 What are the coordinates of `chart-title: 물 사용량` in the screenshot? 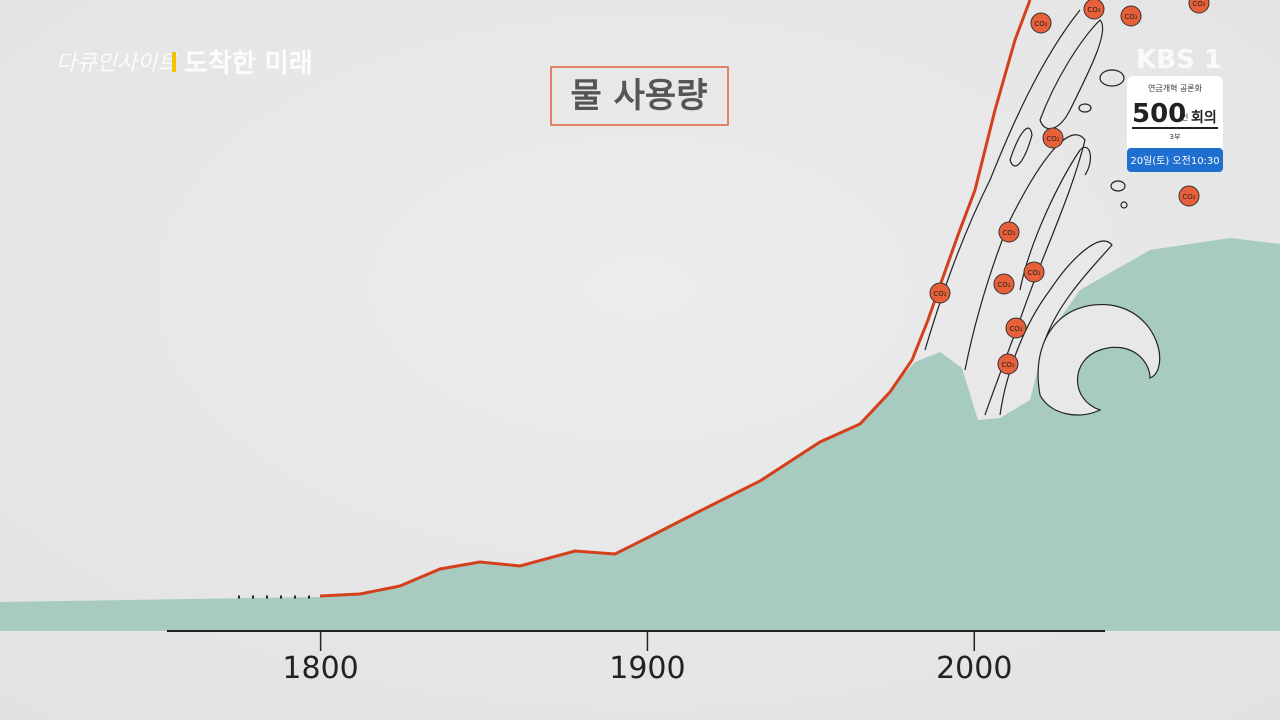 It's located at (639, 96).